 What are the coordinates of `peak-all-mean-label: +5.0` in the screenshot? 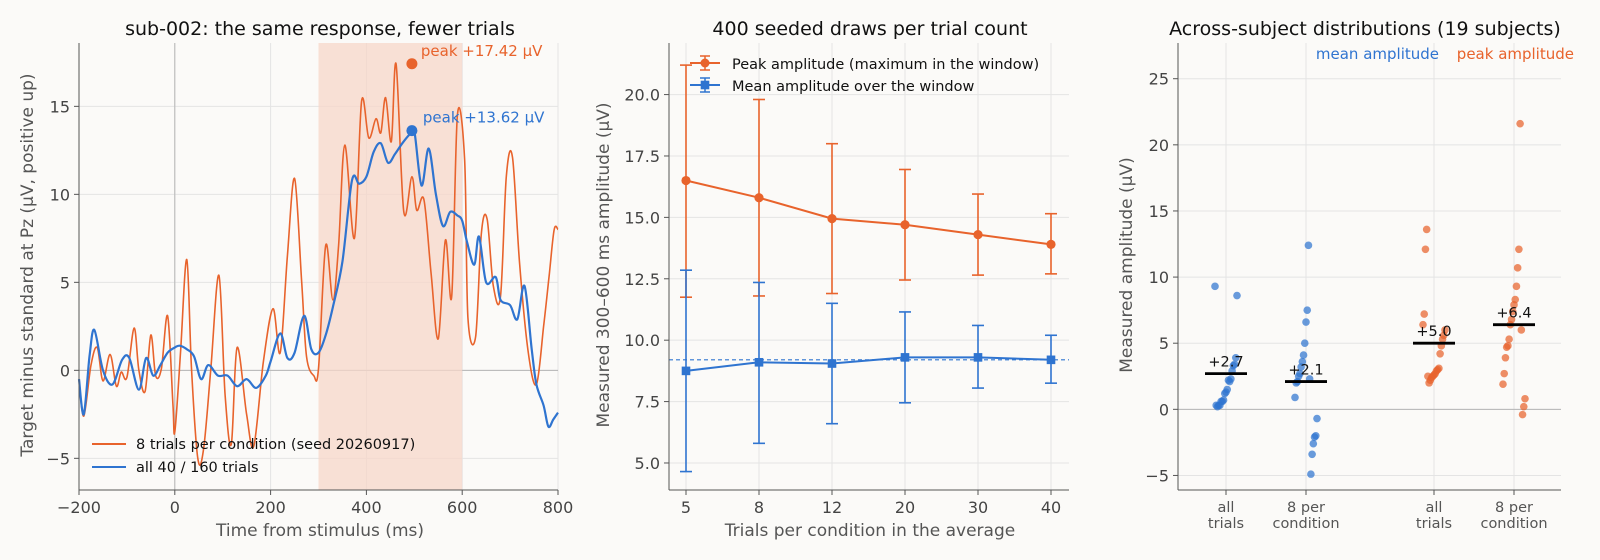 It's located at (1433, 332).